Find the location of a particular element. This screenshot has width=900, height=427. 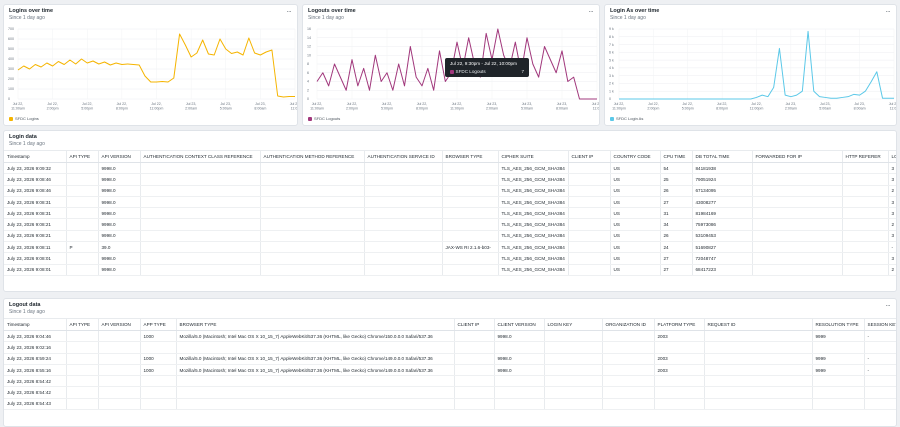

column-header: CLIENT VERSION is located at coordinates (519, 324).